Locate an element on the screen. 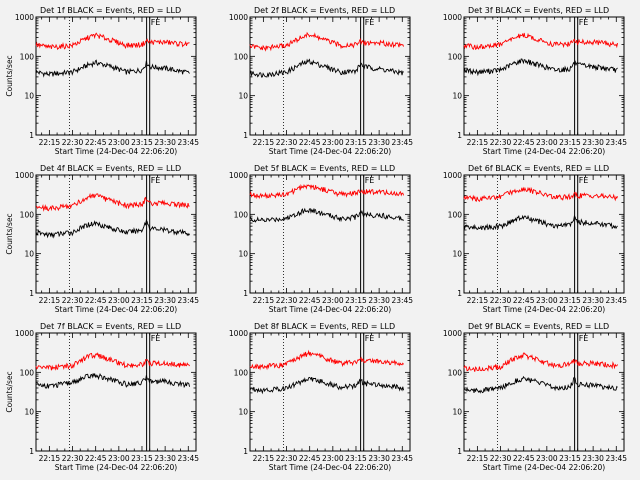 Image resolution: width=640 pixels, height=485 pixels. chart-title: Det 6f BLACK = Events, RED = LLD is located at coordinates (538, 168).